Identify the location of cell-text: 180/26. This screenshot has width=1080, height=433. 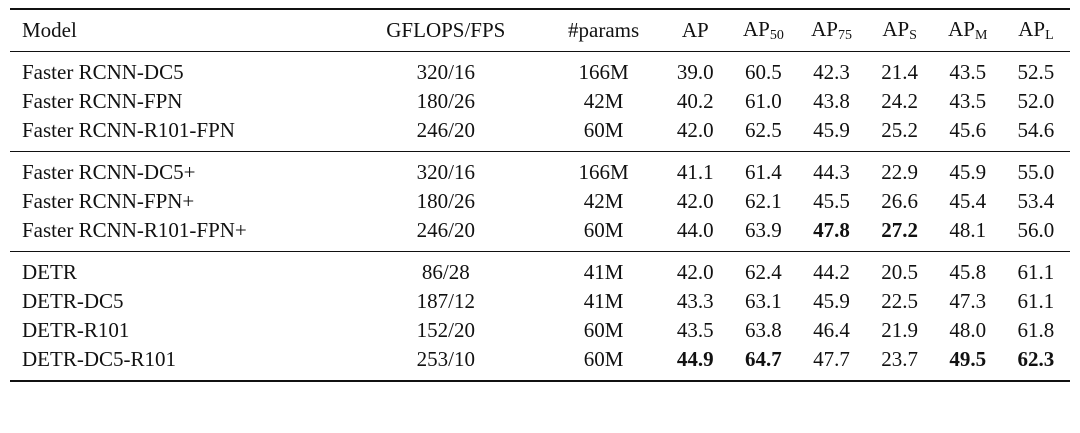
(445, 100).